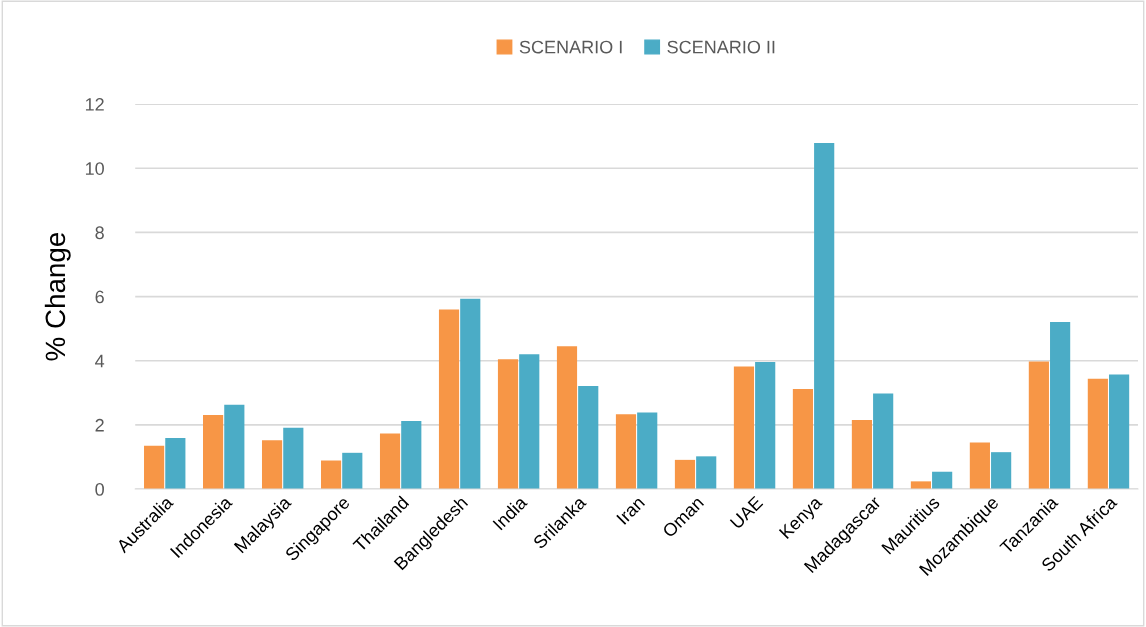 The width and height of the screenshot is (1146, 627). What do you see at coordinates (57, 296) in the screenshot?
I see `y-axis-title: % Change` at bounding box center [57, 296].